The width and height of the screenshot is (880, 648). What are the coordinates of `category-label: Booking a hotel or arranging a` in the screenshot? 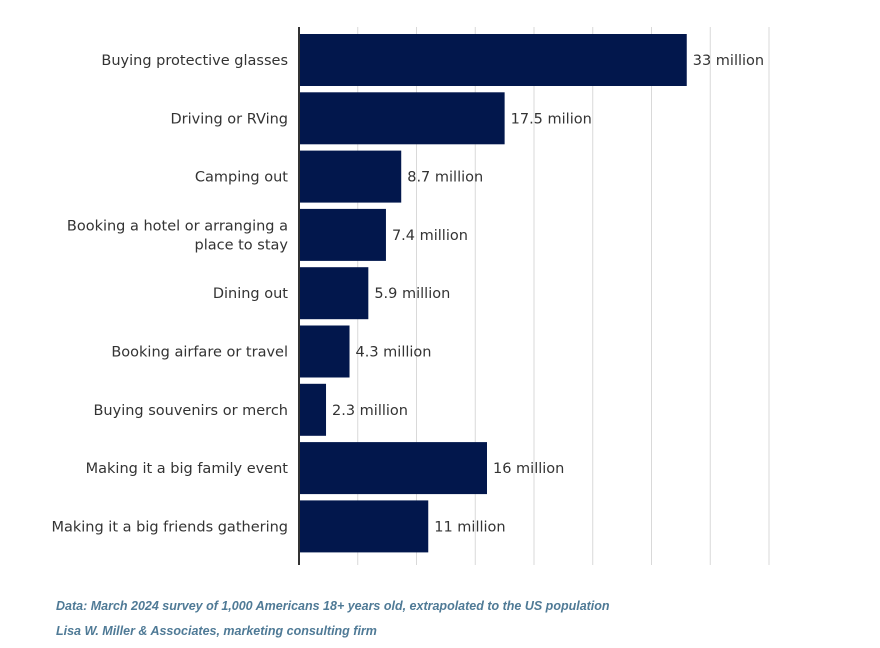 It's located at (177, 226).